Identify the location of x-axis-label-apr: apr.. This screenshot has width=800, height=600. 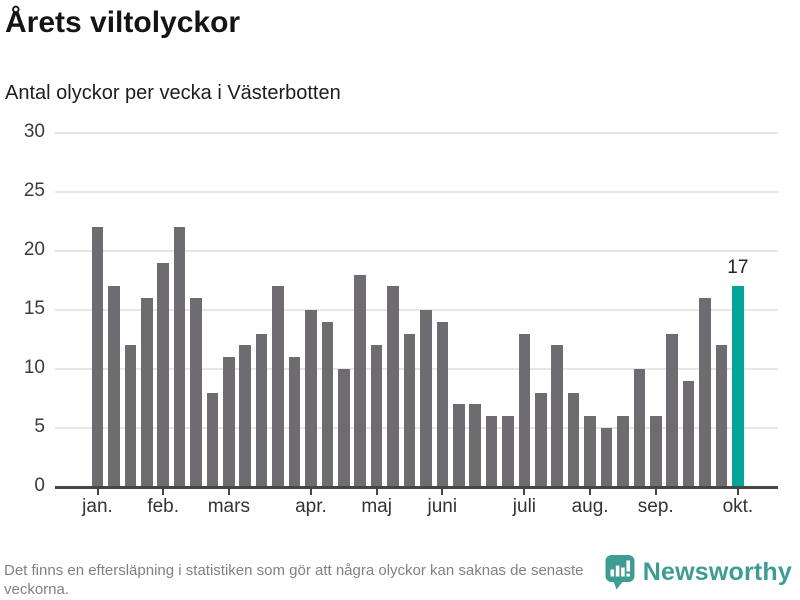
(311, 506).